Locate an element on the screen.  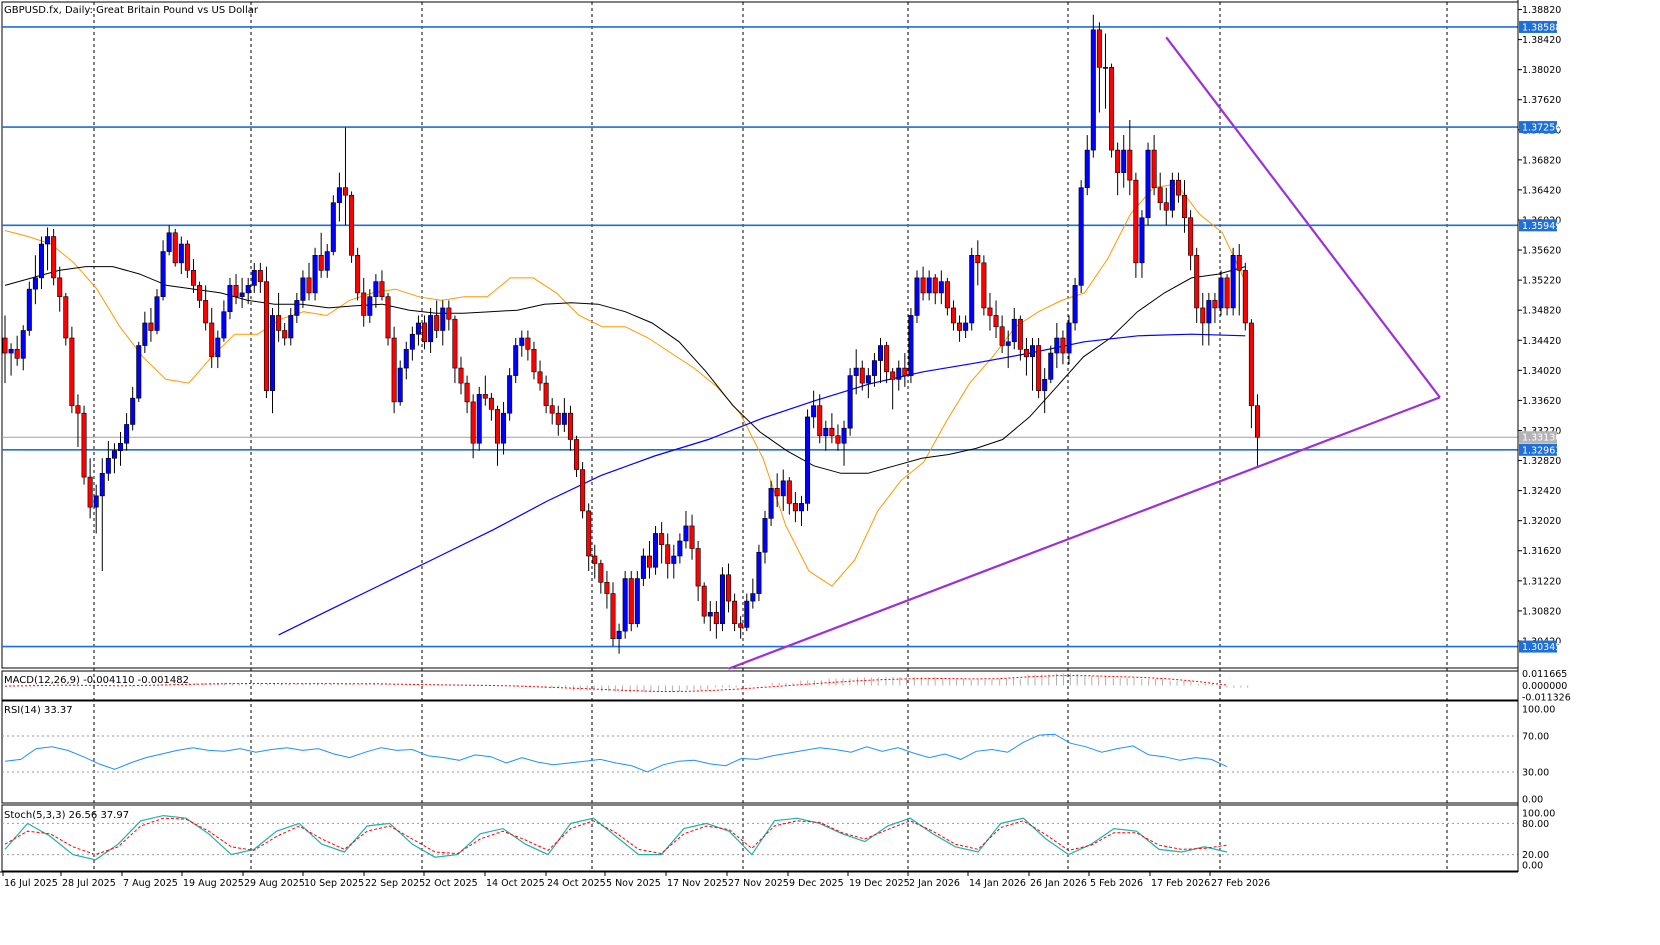
stochastic-series is located at coordinates (616, 837).